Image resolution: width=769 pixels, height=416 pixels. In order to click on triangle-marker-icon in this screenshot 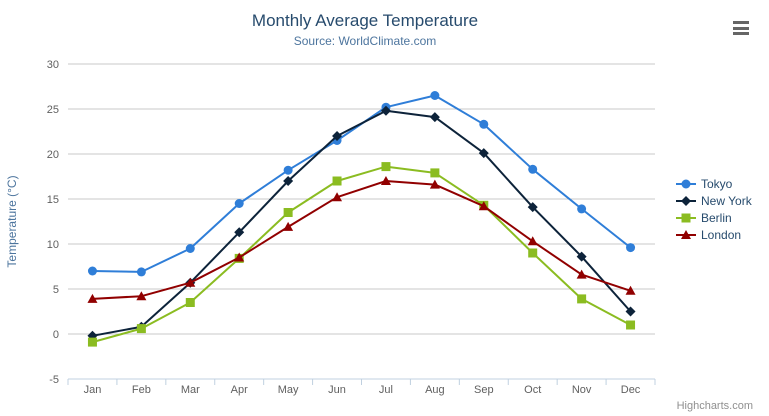, I will do `click(686, 234)`.